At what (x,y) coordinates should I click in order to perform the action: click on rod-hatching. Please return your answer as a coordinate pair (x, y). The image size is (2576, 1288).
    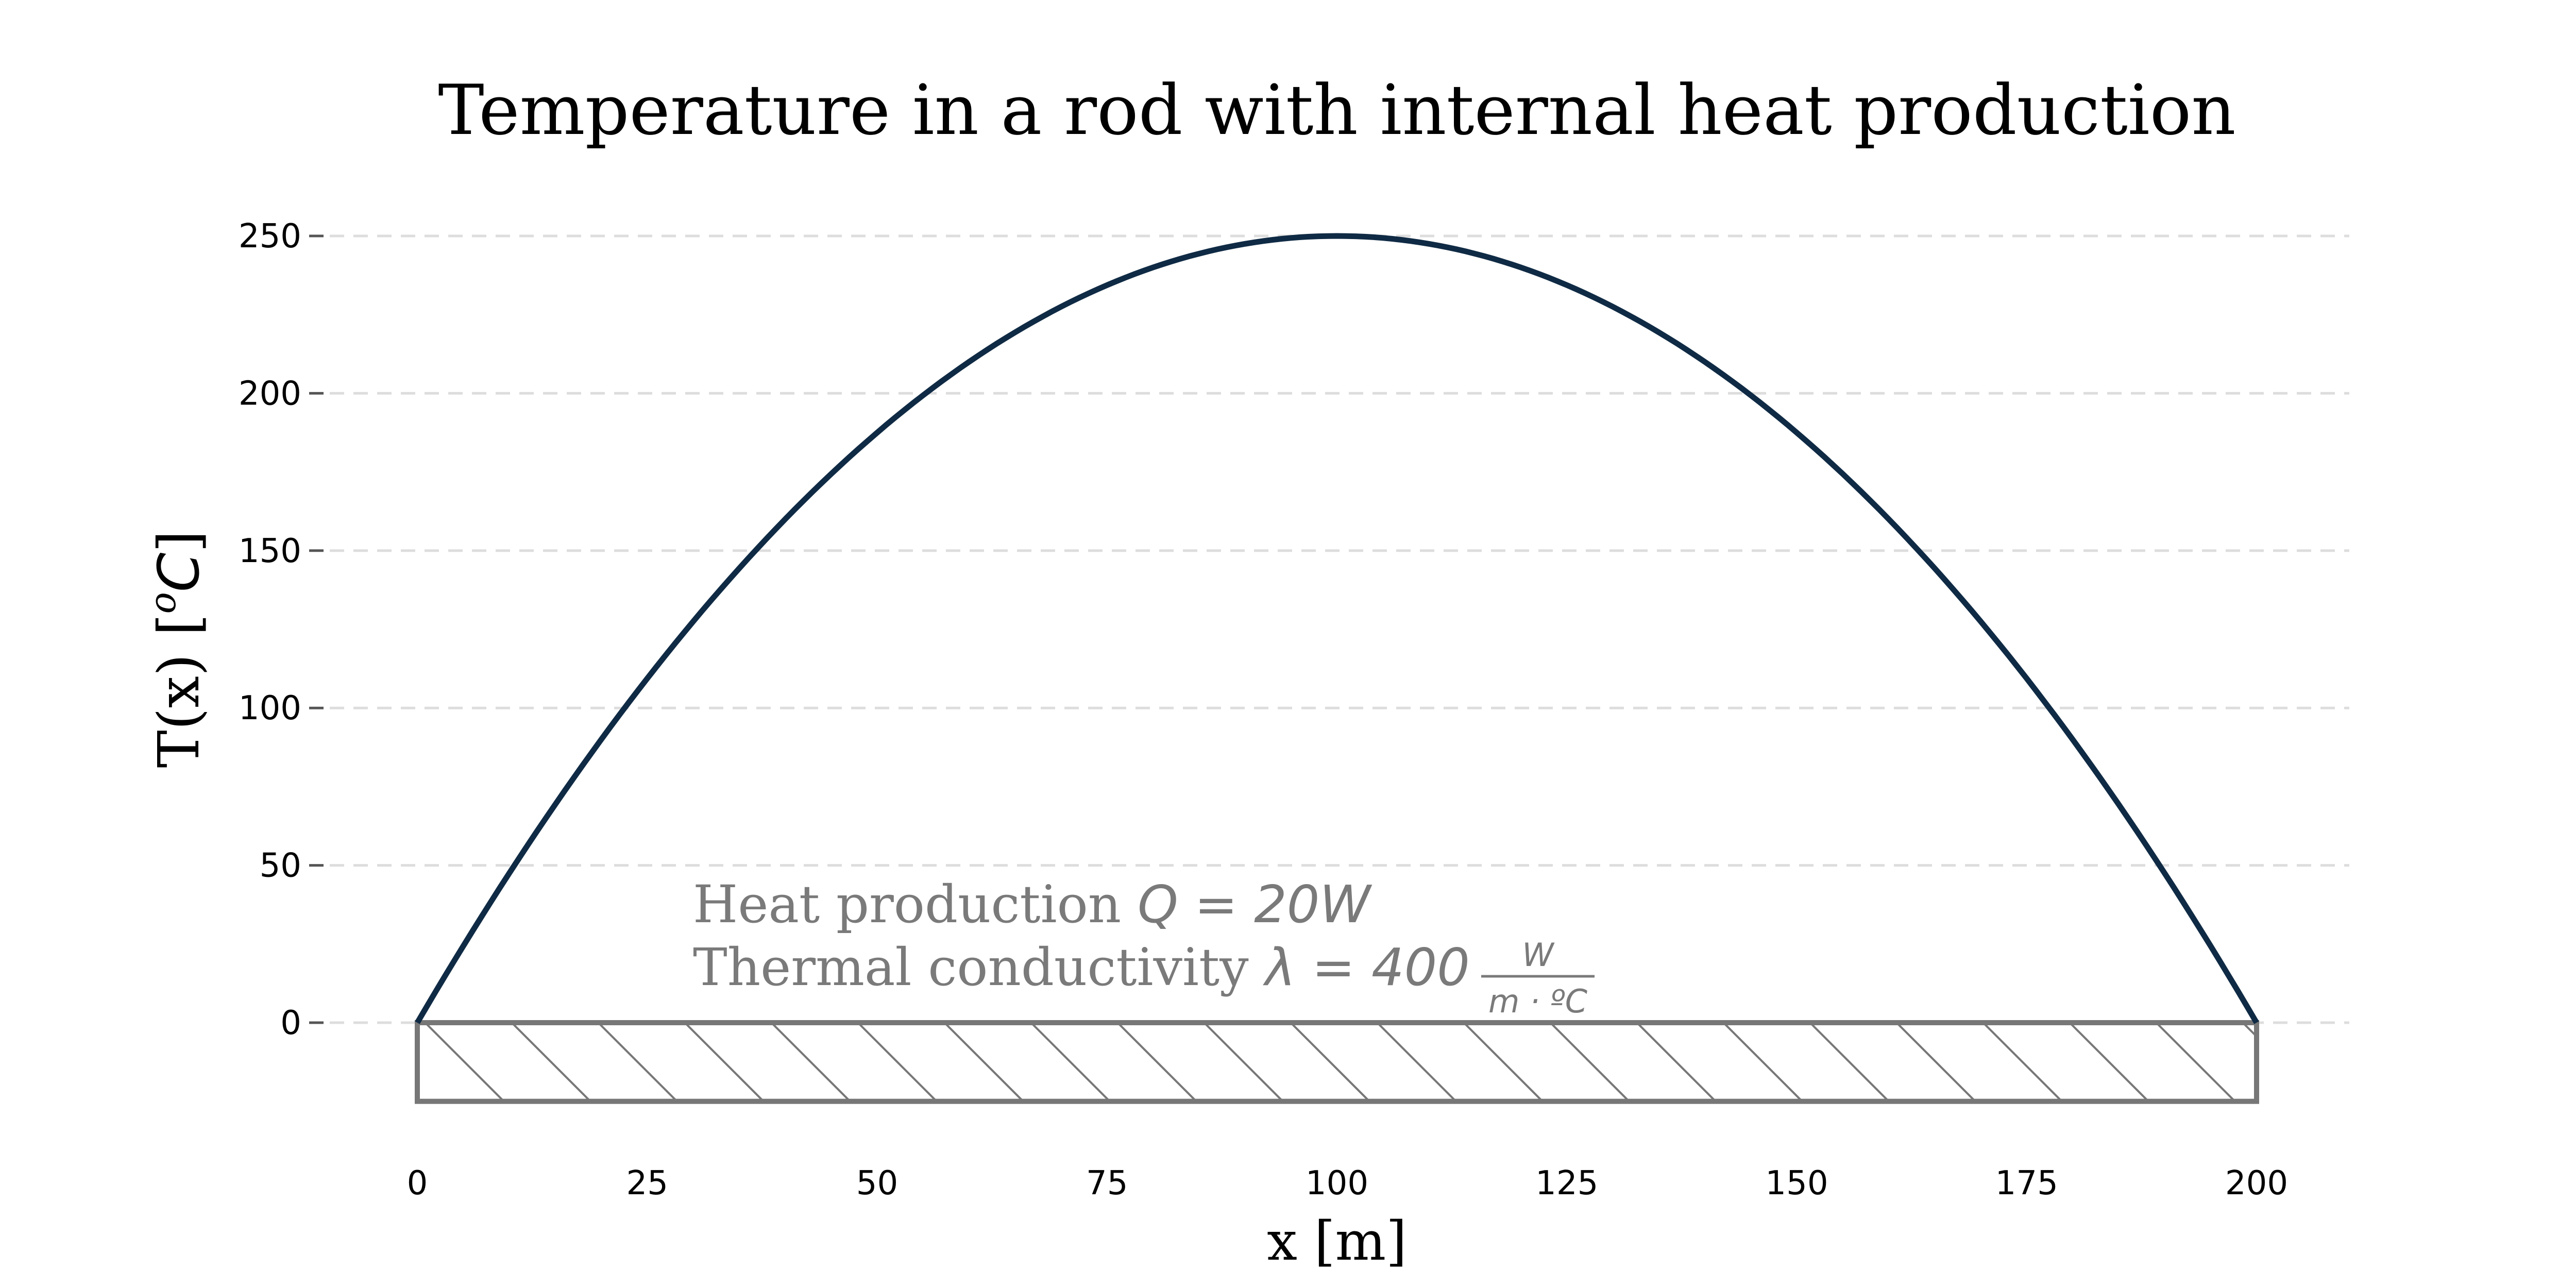
    Looking at the image, I should click on (1413, 1062).